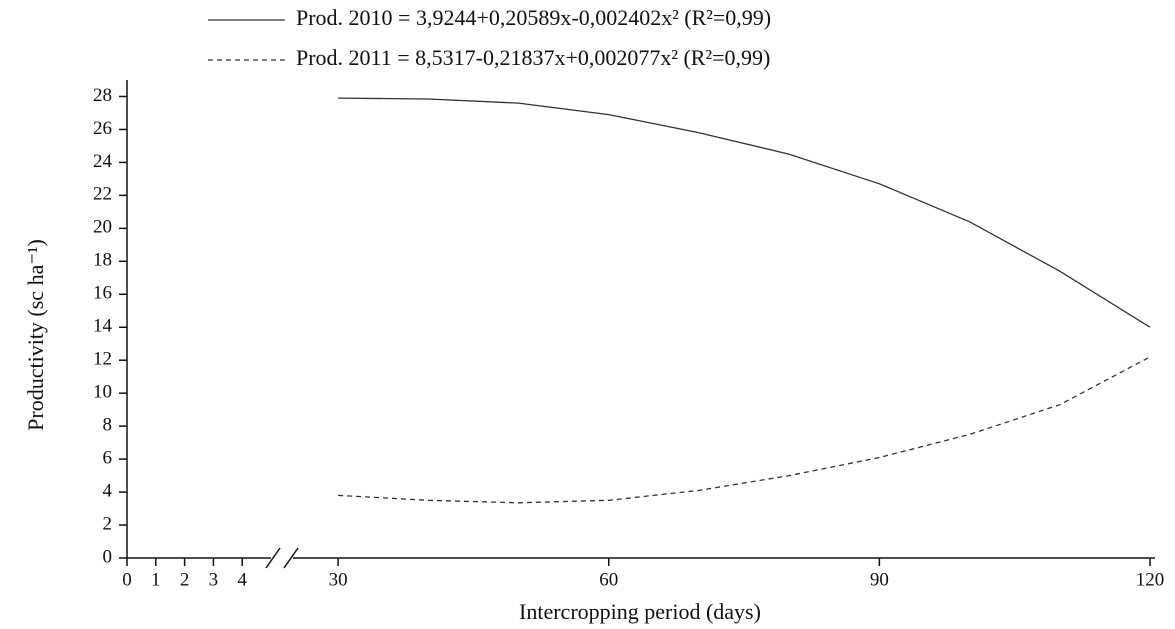 This screenshot has height=629, width=1175. What do you see at coordinates (108, 490) in the screenshot?
I see `y-tick-label: 4` at bounding box center [108, 490].